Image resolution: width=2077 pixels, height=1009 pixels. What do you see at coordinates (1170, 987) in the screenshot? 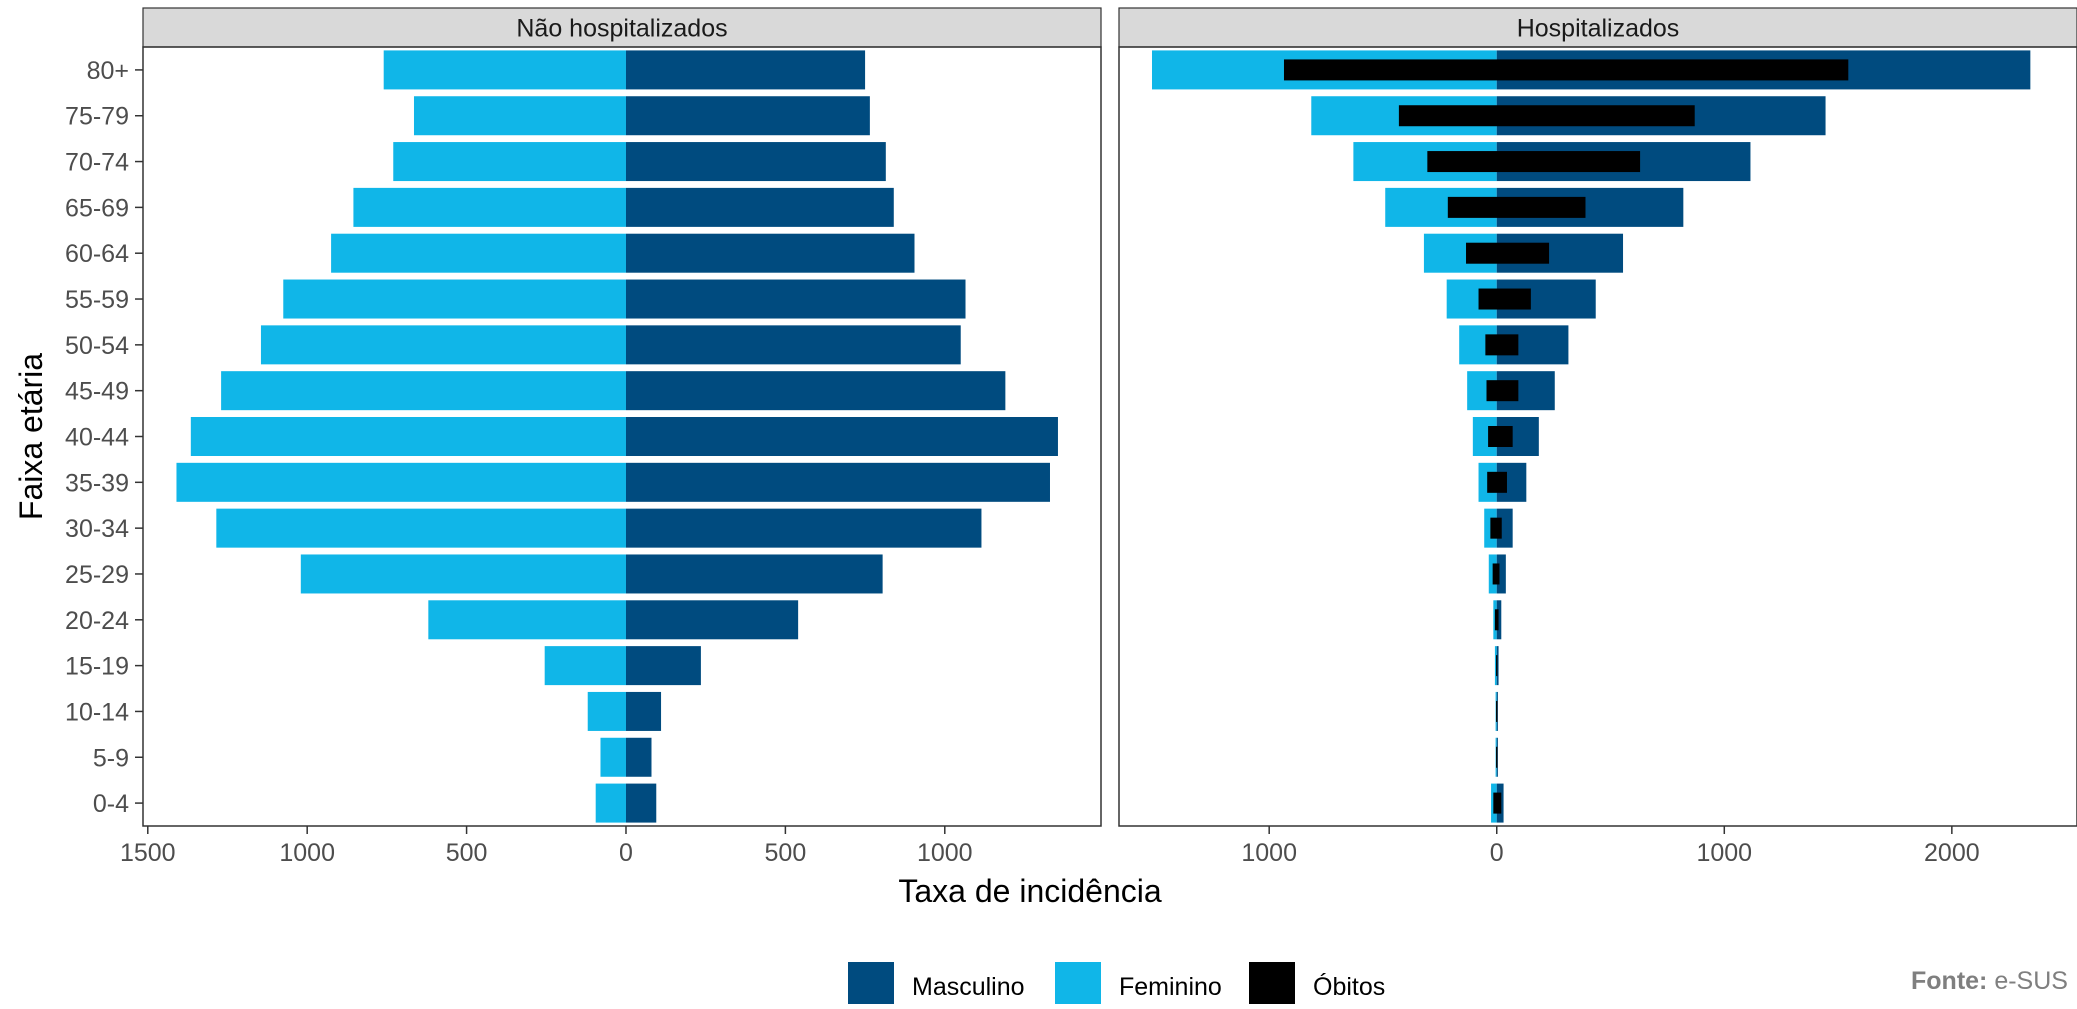
I see `legend-label-feminino: Feminino` at bounding box center [1170, 987].